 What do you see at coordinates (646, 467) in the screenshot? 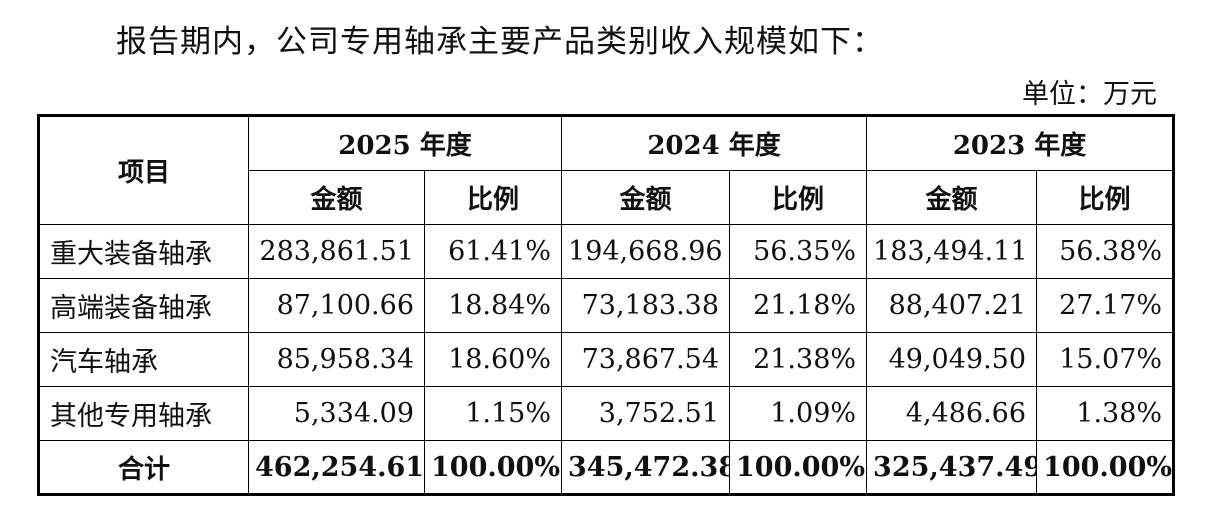
I see `total-amount-cell: 345,472.38` at bounding box center [646, 467].